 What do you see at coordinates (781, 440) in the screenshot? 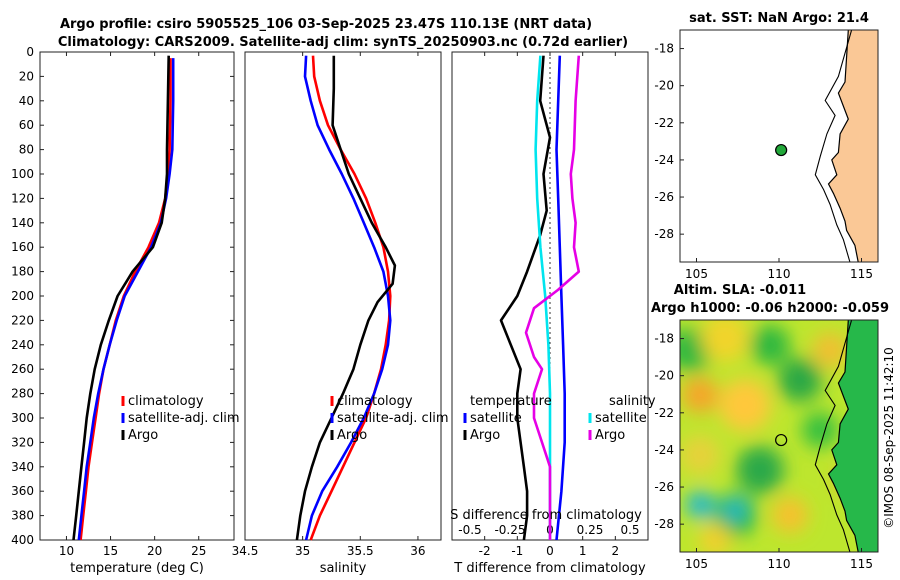
I see `sla-argo-marker` at bounding box center [781, 440].